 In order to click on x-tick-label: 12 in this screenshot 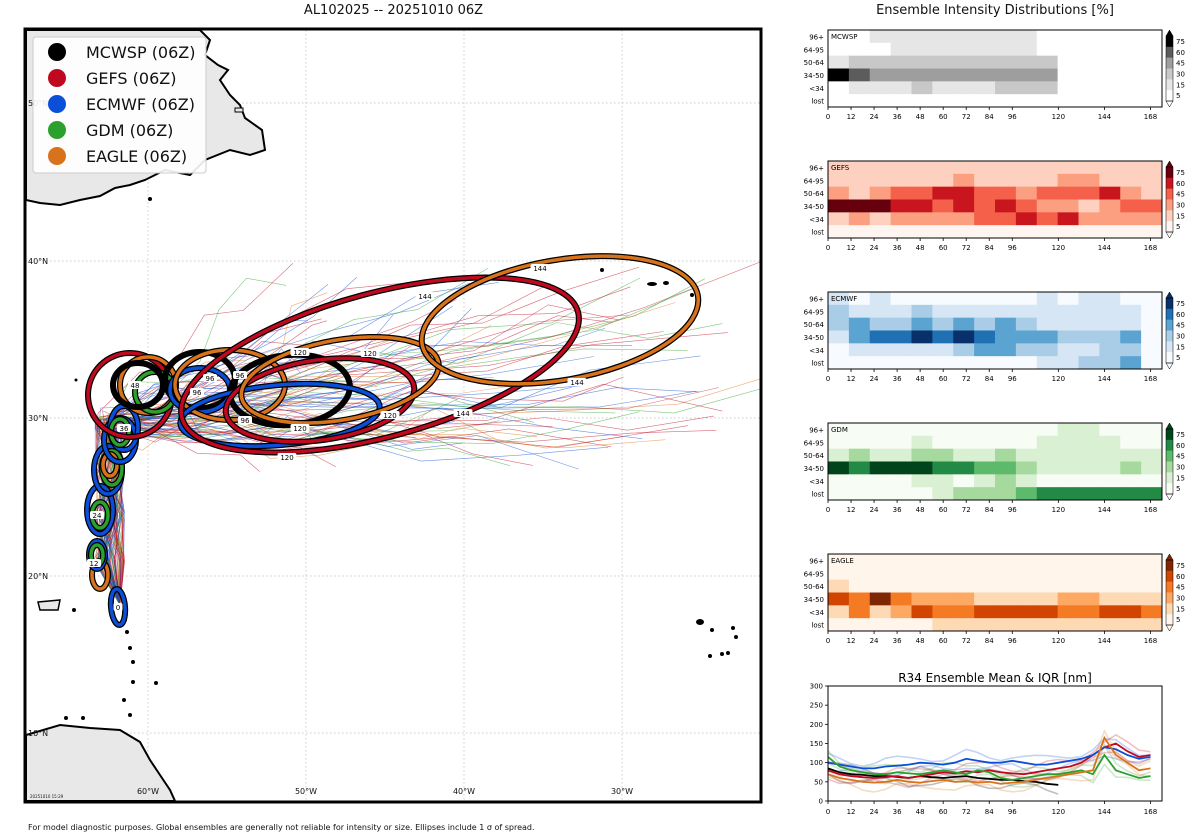, I will do `click(851, 379)`.